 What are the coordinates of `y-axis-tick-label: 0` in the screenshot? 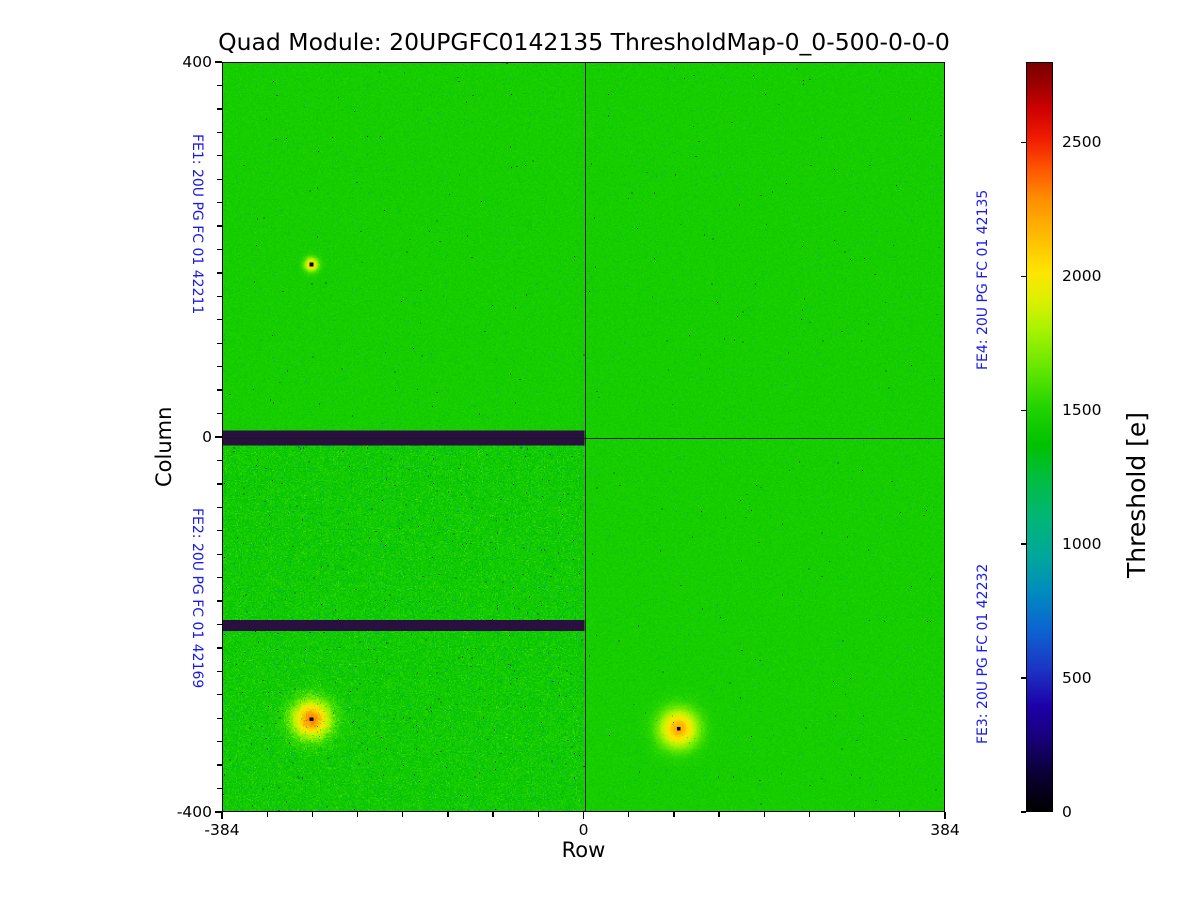 It's located at (207, 437).